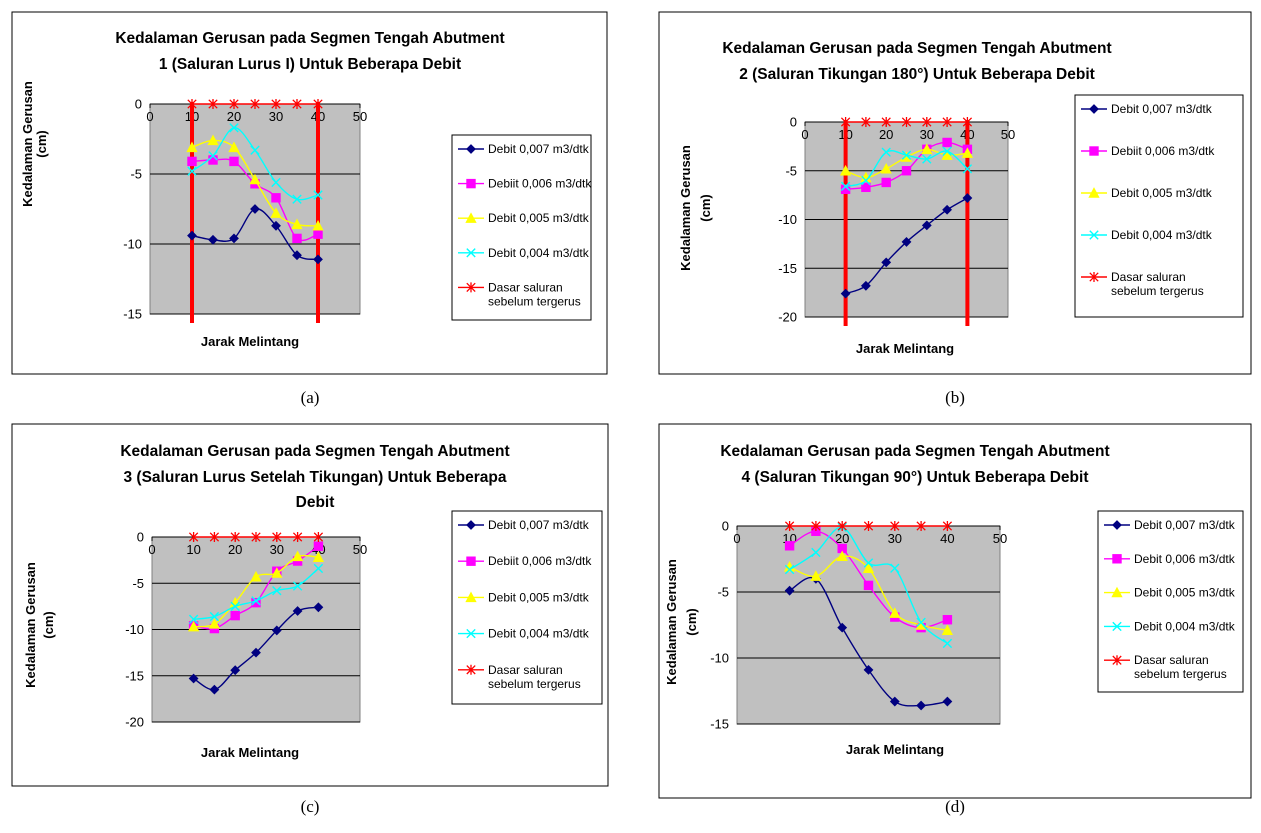  Describe the element at coordinates (539, 149) in the screenshot. I see `legend-label: Debit 0,007 m3/dtk` at that location.